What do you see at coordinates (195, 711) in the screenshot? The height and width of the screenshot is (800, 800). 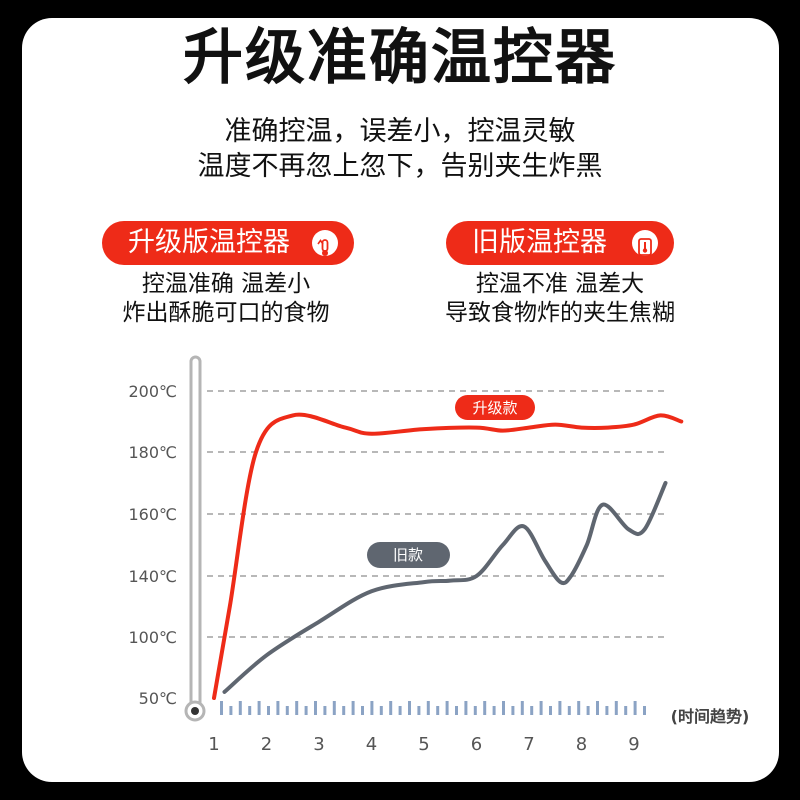 I see `axis-origin-dot` at bounding box center [195, 711].